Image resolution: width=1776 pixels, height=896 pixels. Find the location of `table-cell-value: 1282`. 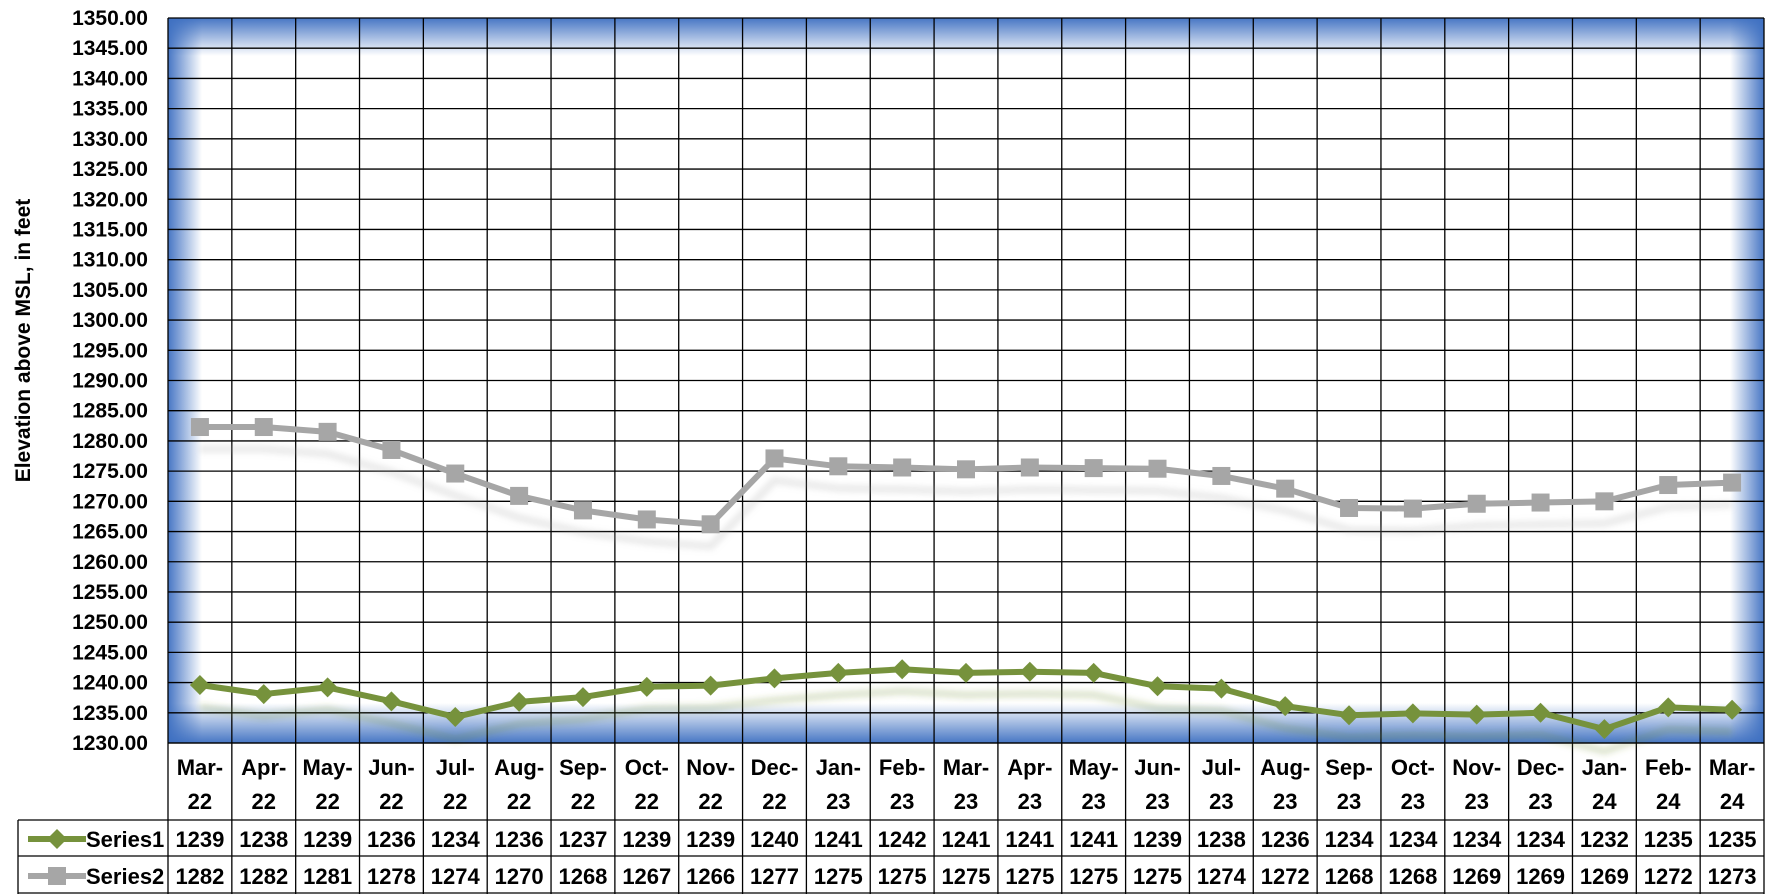

table-cell-value: 1282 is located at coordinates (263, 876).